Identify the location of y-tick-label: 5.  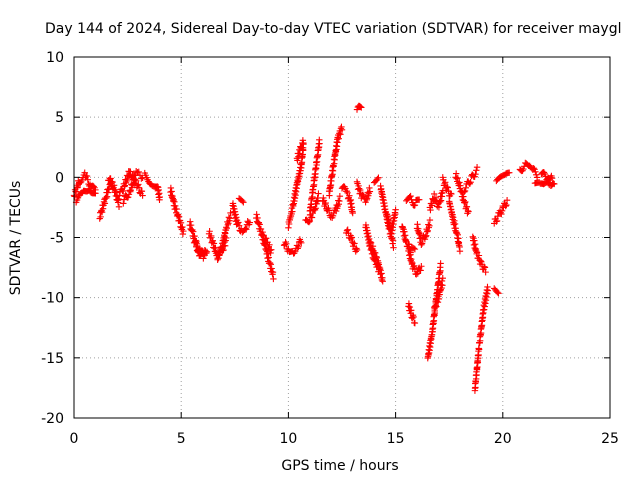
(59, 118).